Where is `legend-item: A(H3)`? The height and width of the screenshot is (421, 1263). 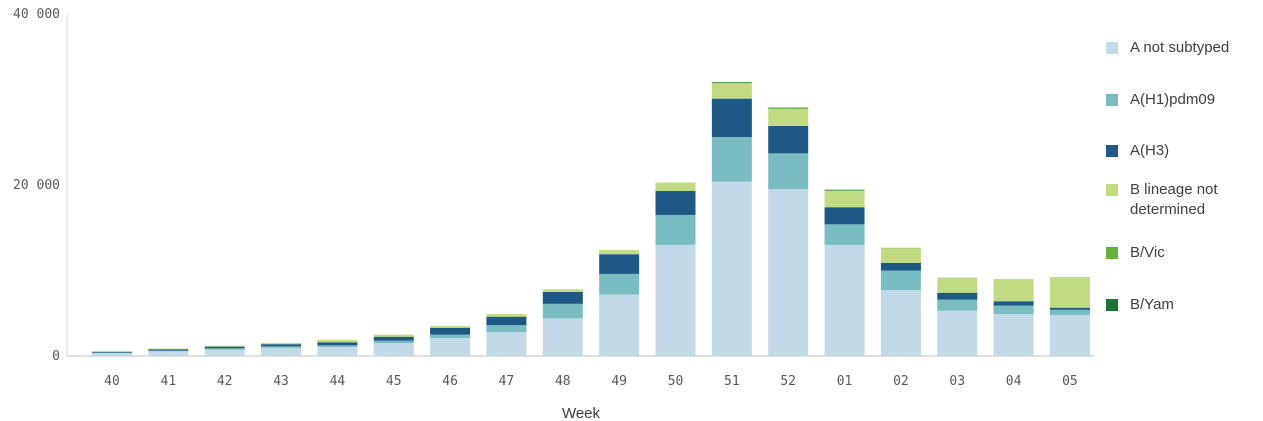
legend-item: A(H3) is located at coordinates (1182, 151).